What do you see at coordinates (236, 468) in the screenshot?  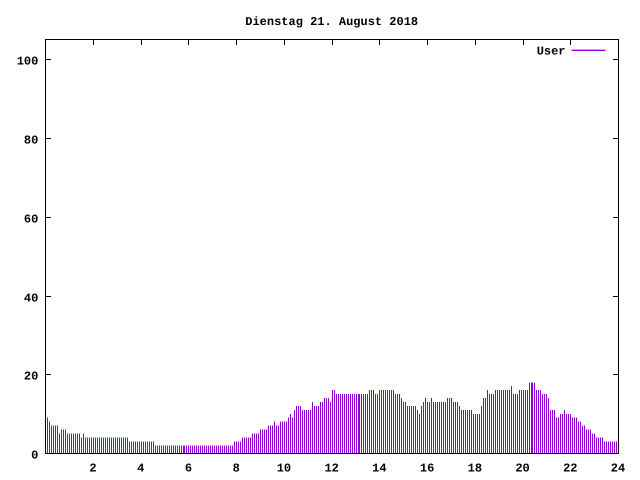 I see `svg-text: 8` at bounding box center [236, 468].